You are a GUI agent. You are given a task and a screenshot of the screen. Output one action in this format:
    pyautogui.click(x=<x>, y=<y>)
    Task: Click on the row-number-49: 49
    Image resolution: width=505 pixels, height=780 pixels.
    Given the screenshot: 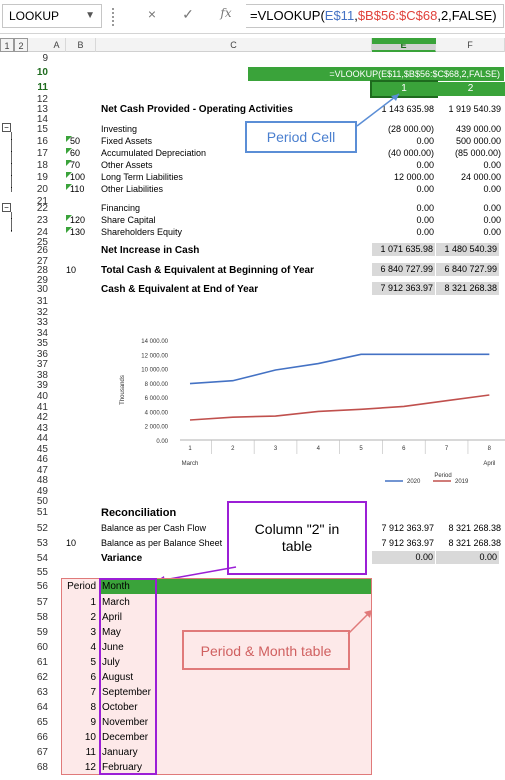 What is the action you would take?
    pyautogui.click(x=42, y=491)
    